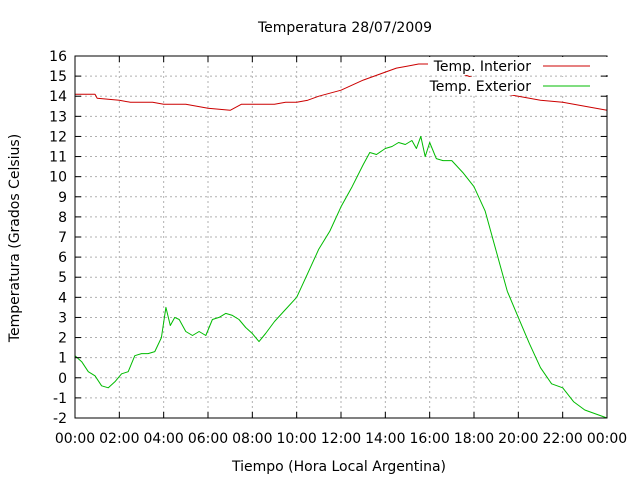  Describe the element at coordinates (62, 238) in the screenshot. I see `y-tick-label: 7` at that location.